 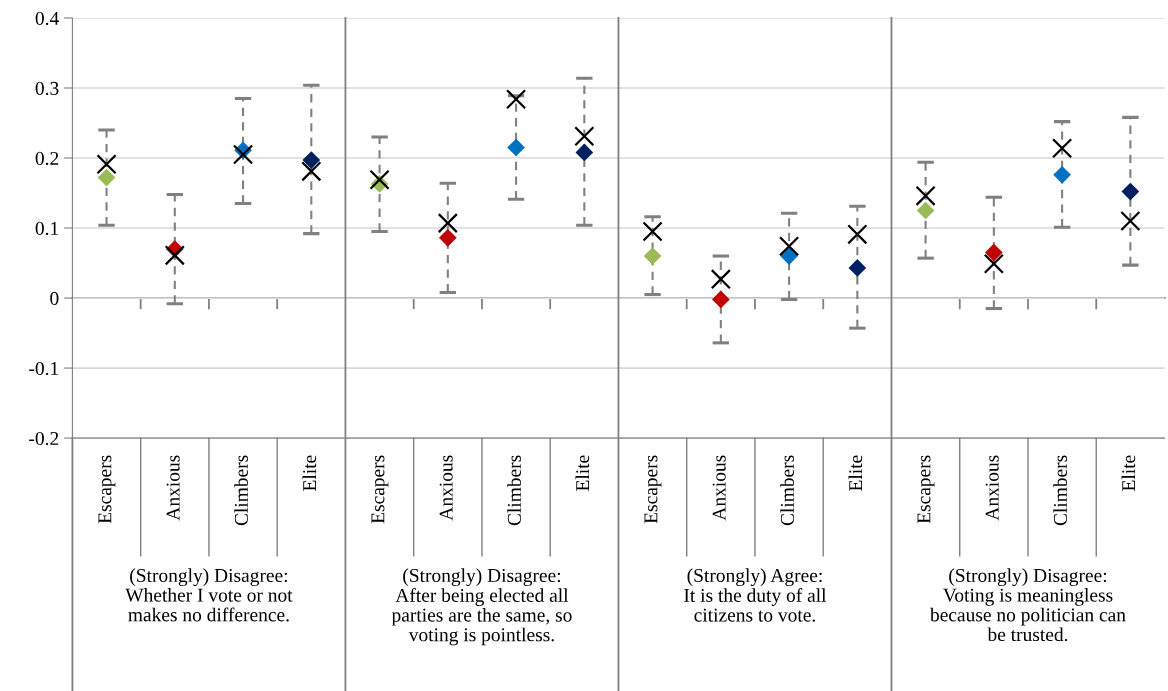 I want to click on y-tick-label: 0.1, so click(x=47, y=228).